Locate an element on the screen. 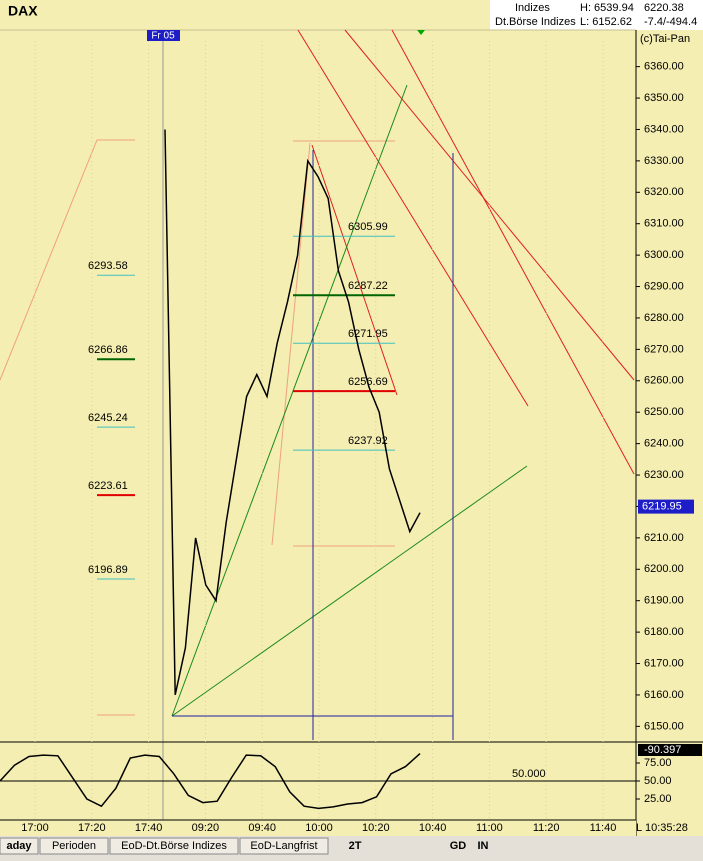 The height and width of the screenshot is (861, 703). y-tick-label: 6230.00 is located at coordinates (664, 475).